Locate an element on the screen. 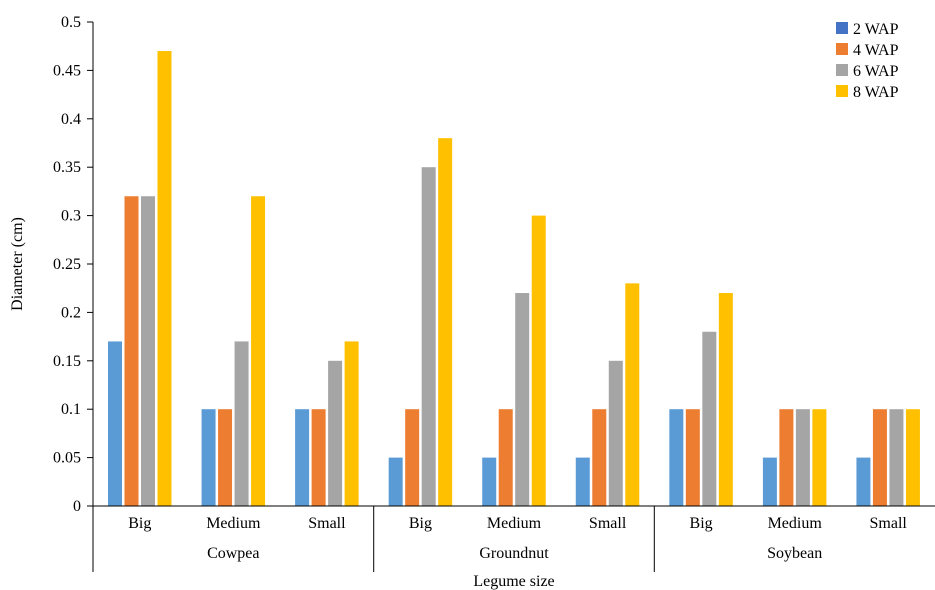  y-tick-label: 0 is located at coordinates (77, 506).